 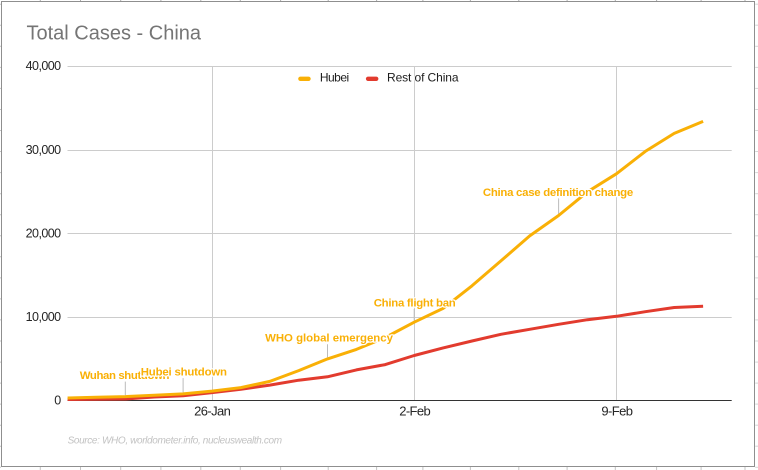 What do you see at coordinates (44, 150) in the screenshot?
I see `svg-text: 30,000` at bounding box center [44, 150].